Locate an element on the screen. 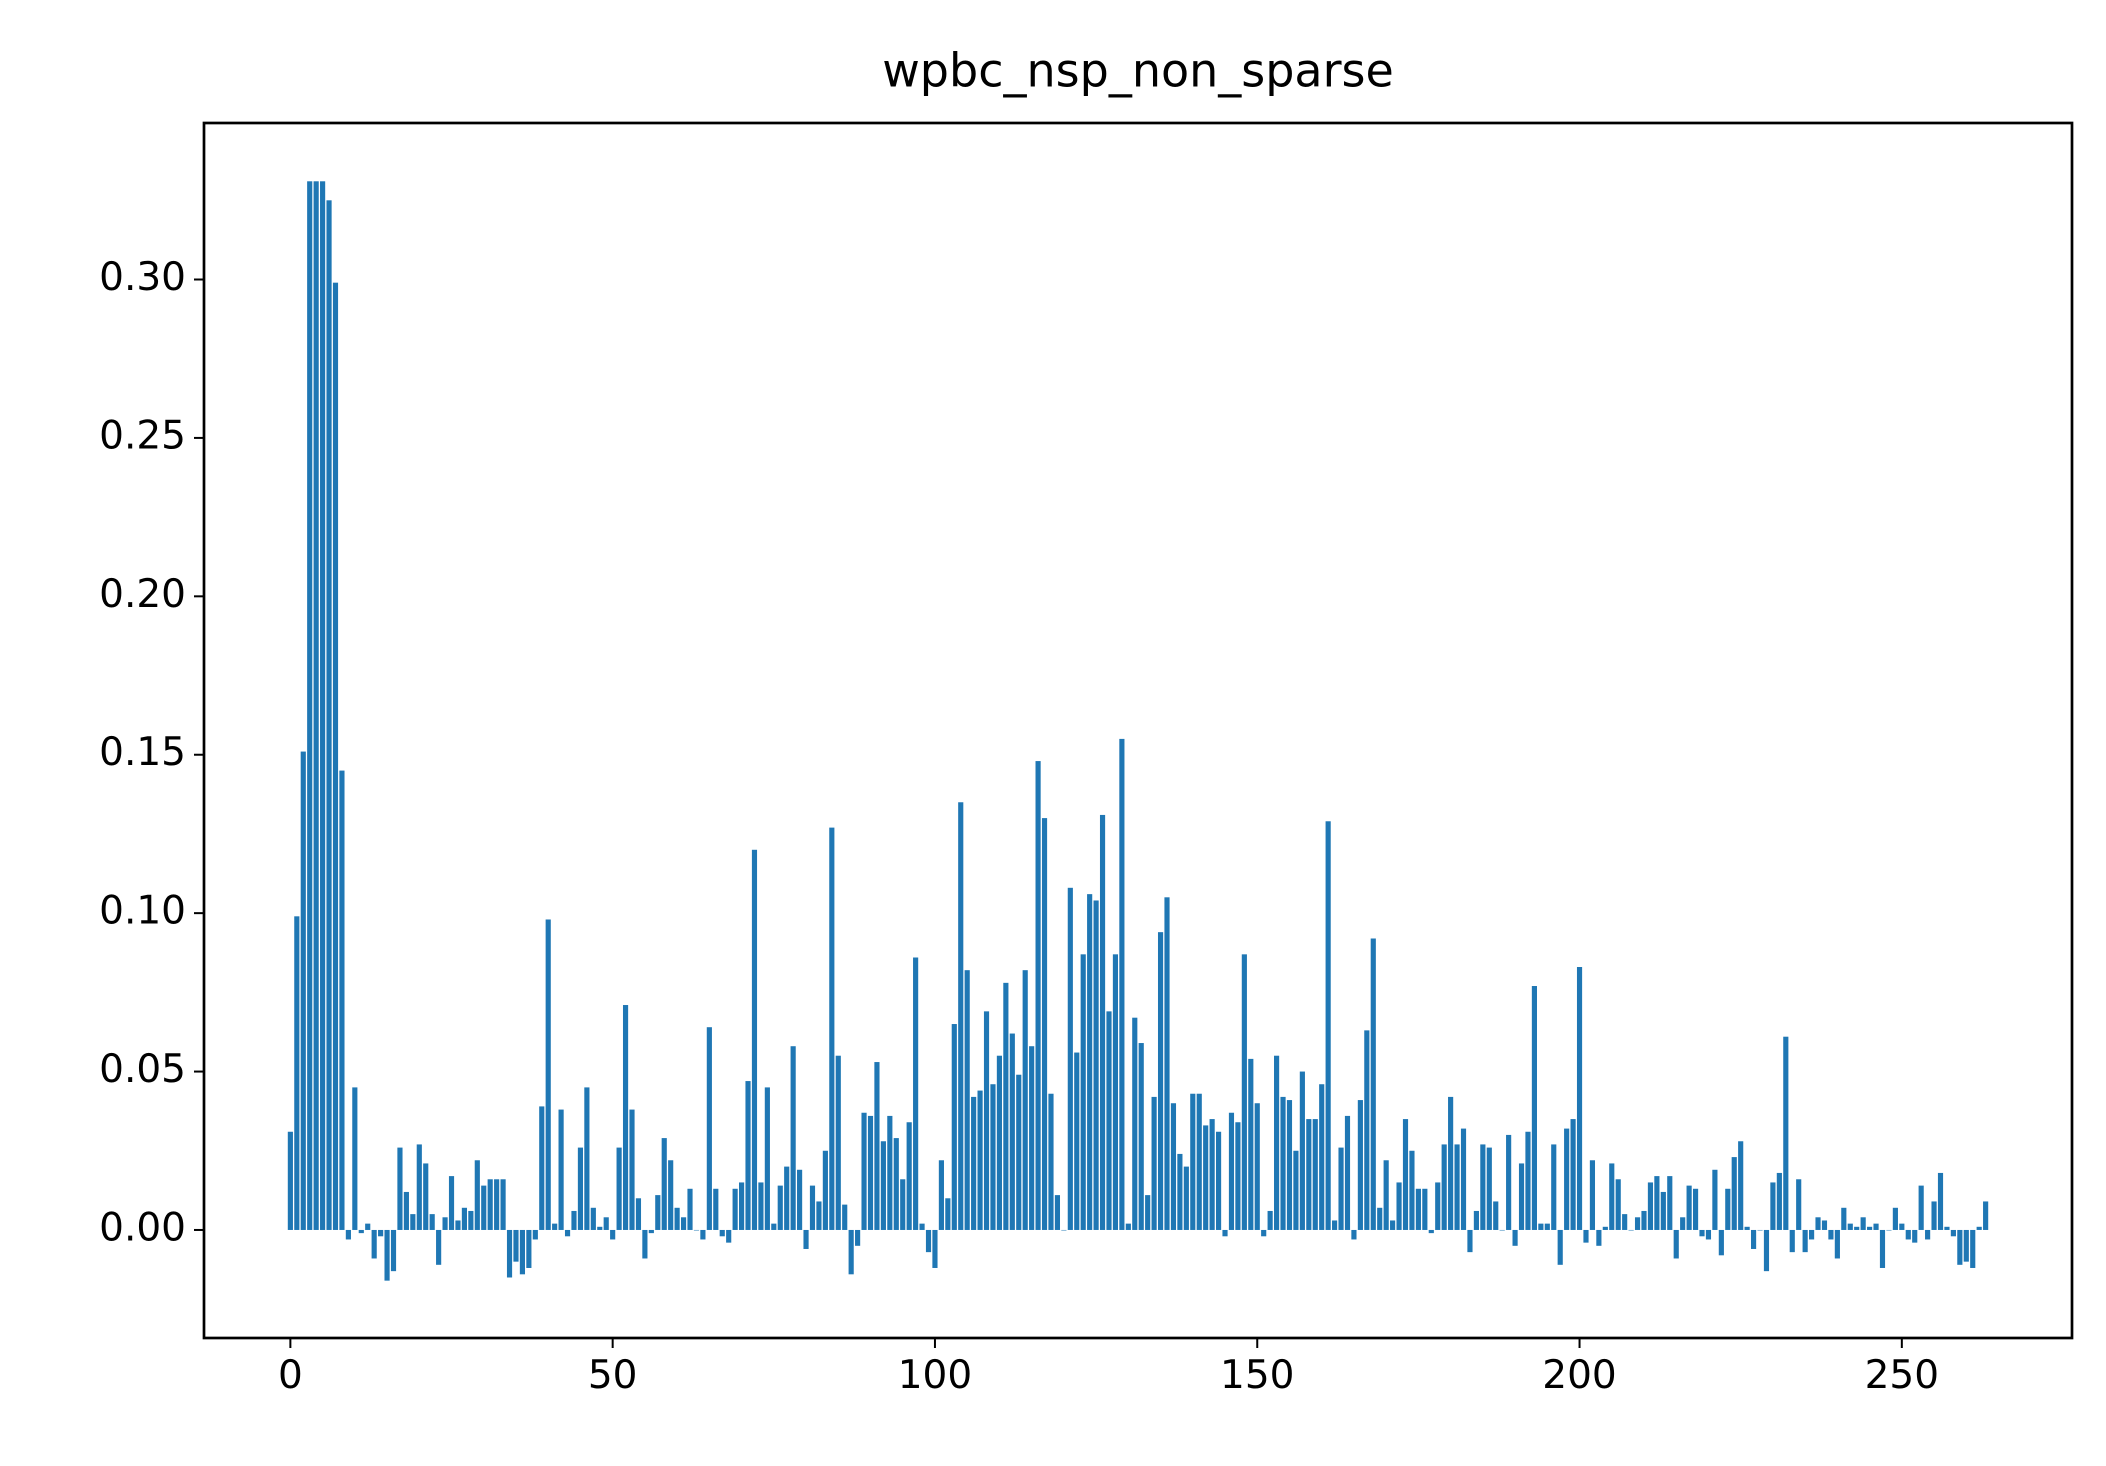 The image size is (2106, 1466). y-tick-label: 0.00 is located at coordinates (142, 1227).